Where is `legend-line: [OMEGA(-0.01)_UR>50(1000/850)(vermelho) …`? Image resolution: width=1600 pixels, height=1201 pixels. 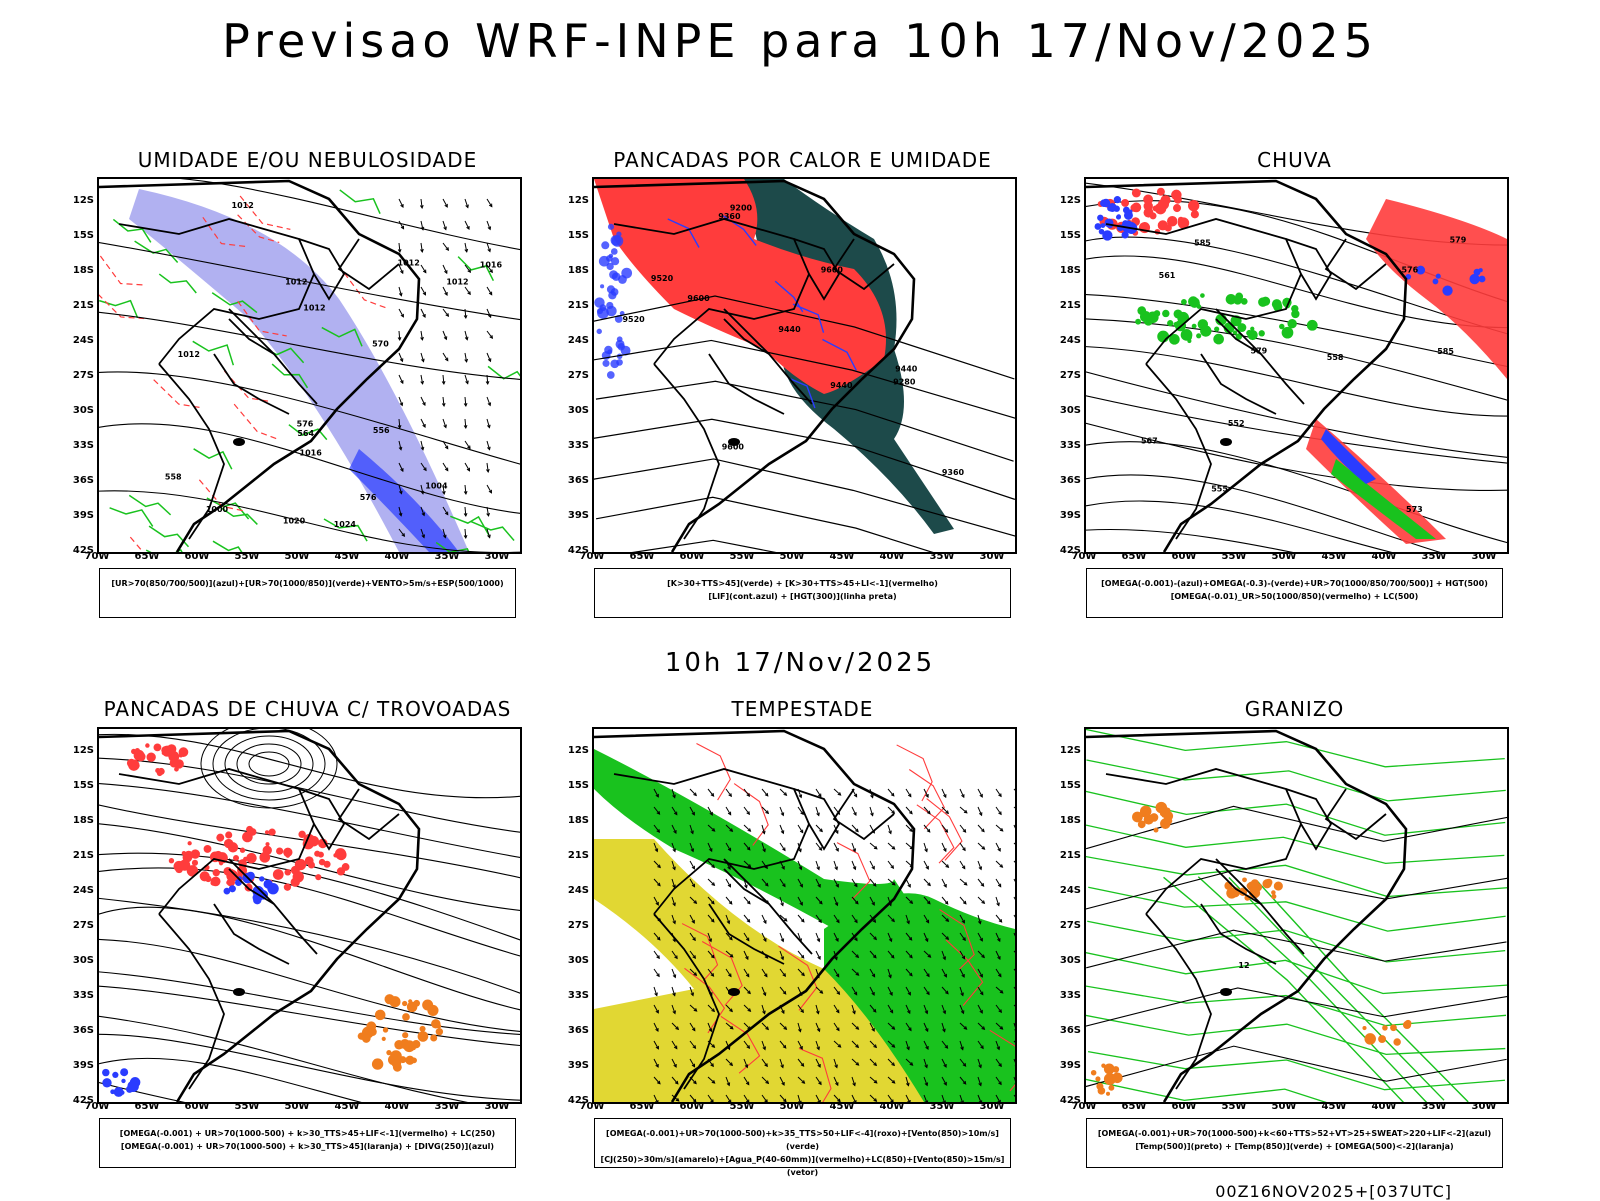 legend-line: [OMEGA(-0.01)_UR>50(1000/850)(vermelho) … is located at coordinates (1294, 596).